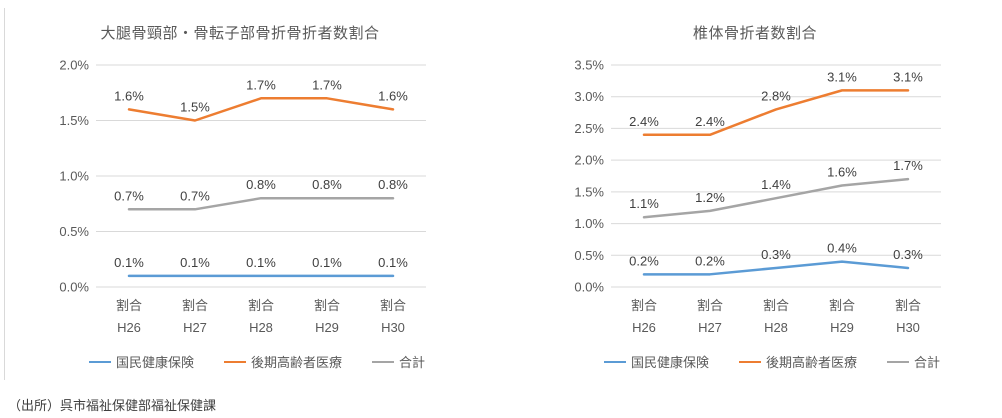 The height and width of the screenshot is (418, 1002). What do you see at coordinates (4, 194) in the screenshot?
I see `chart-panel-left-border` at bounding box center [4, 194].